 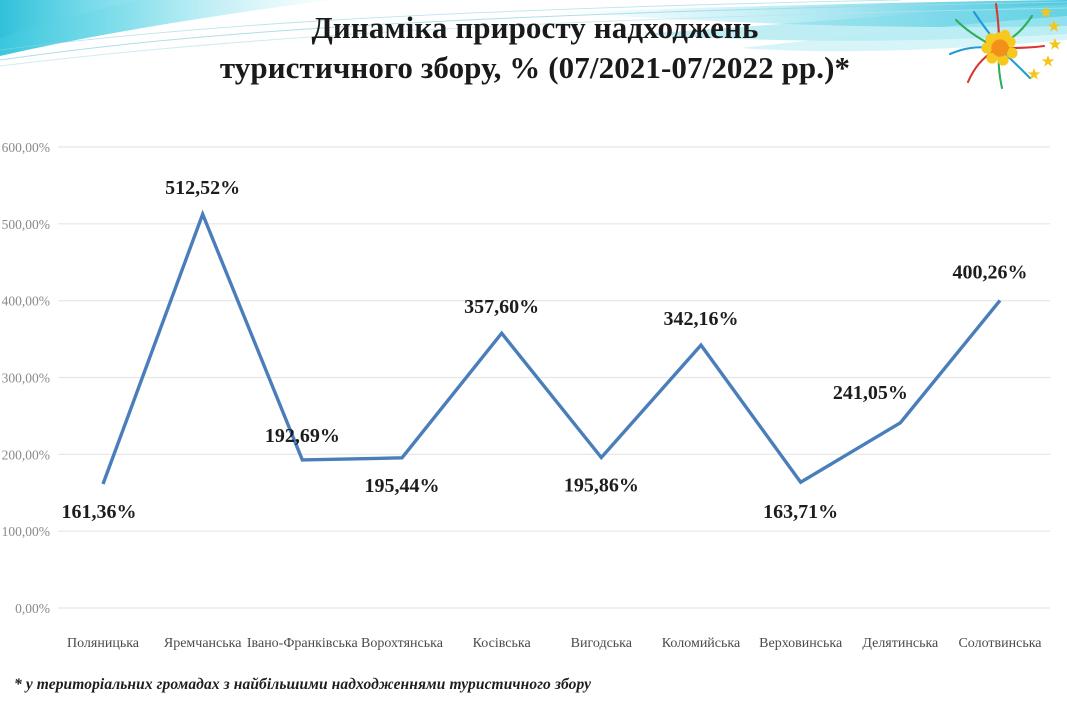 What do you see at coordinates (402, 643) in the screenshot?
I see `x-axis-tick-label: Ворохтянська` at bounding box center [402, 643].